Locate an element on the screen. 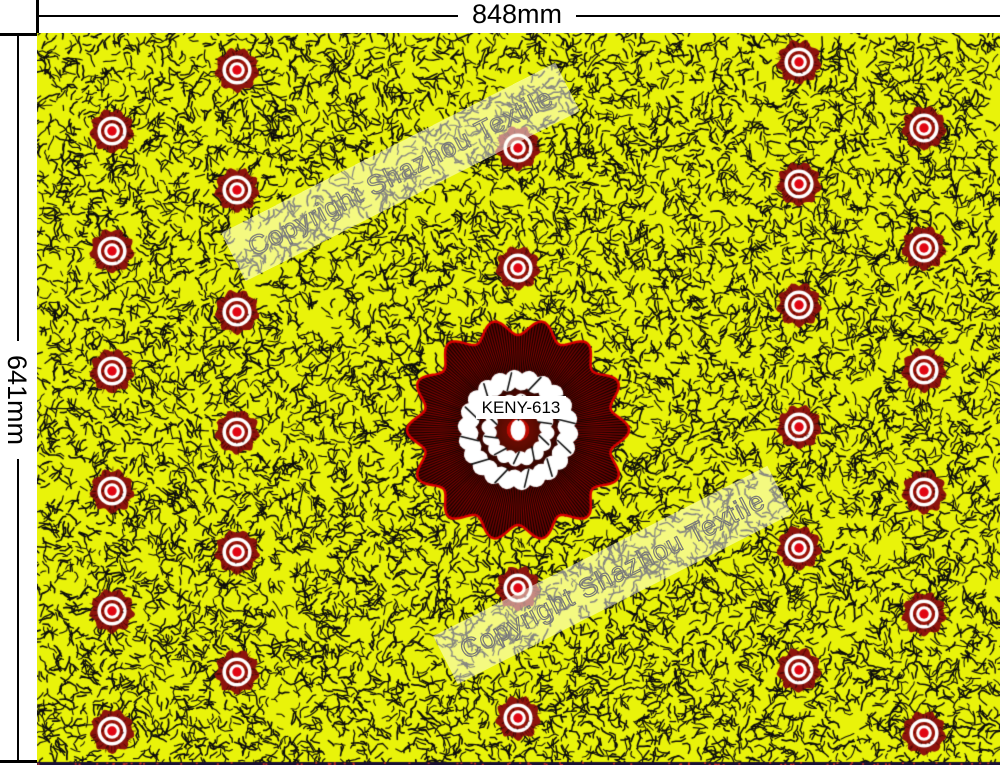  width-dimension-label: 848mm is located at coordinates (517, 15).